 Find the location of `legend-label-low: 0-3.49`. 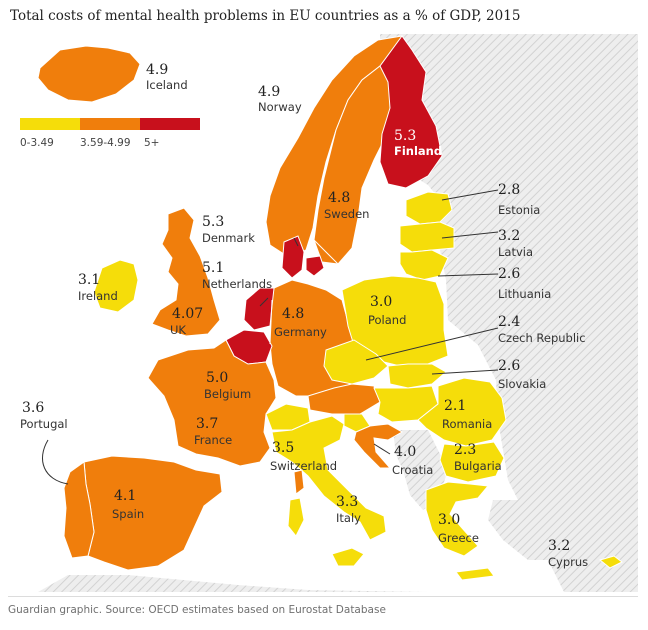

legend-label-low: 0-3.49 is located at coordinates (37, 143).